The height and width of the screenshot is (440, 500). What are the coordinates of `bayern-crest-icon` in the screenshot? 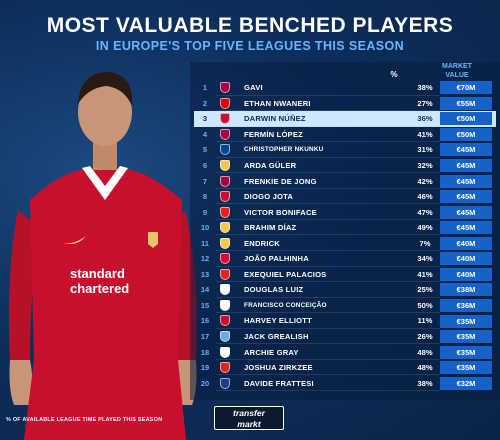 It's located at (225, 259).